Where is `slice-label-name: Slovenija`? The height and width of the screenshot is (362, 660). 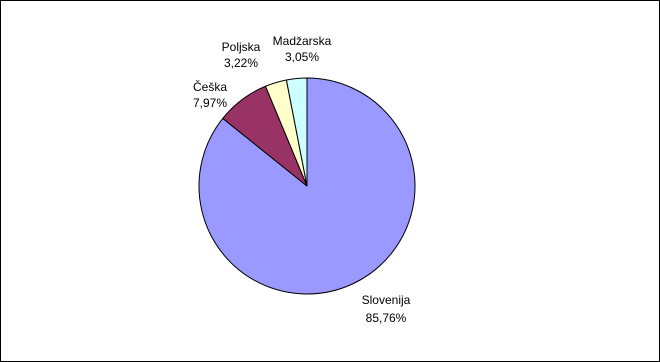
slice-label-name: Slovenija is located at coordinates (386, 300).